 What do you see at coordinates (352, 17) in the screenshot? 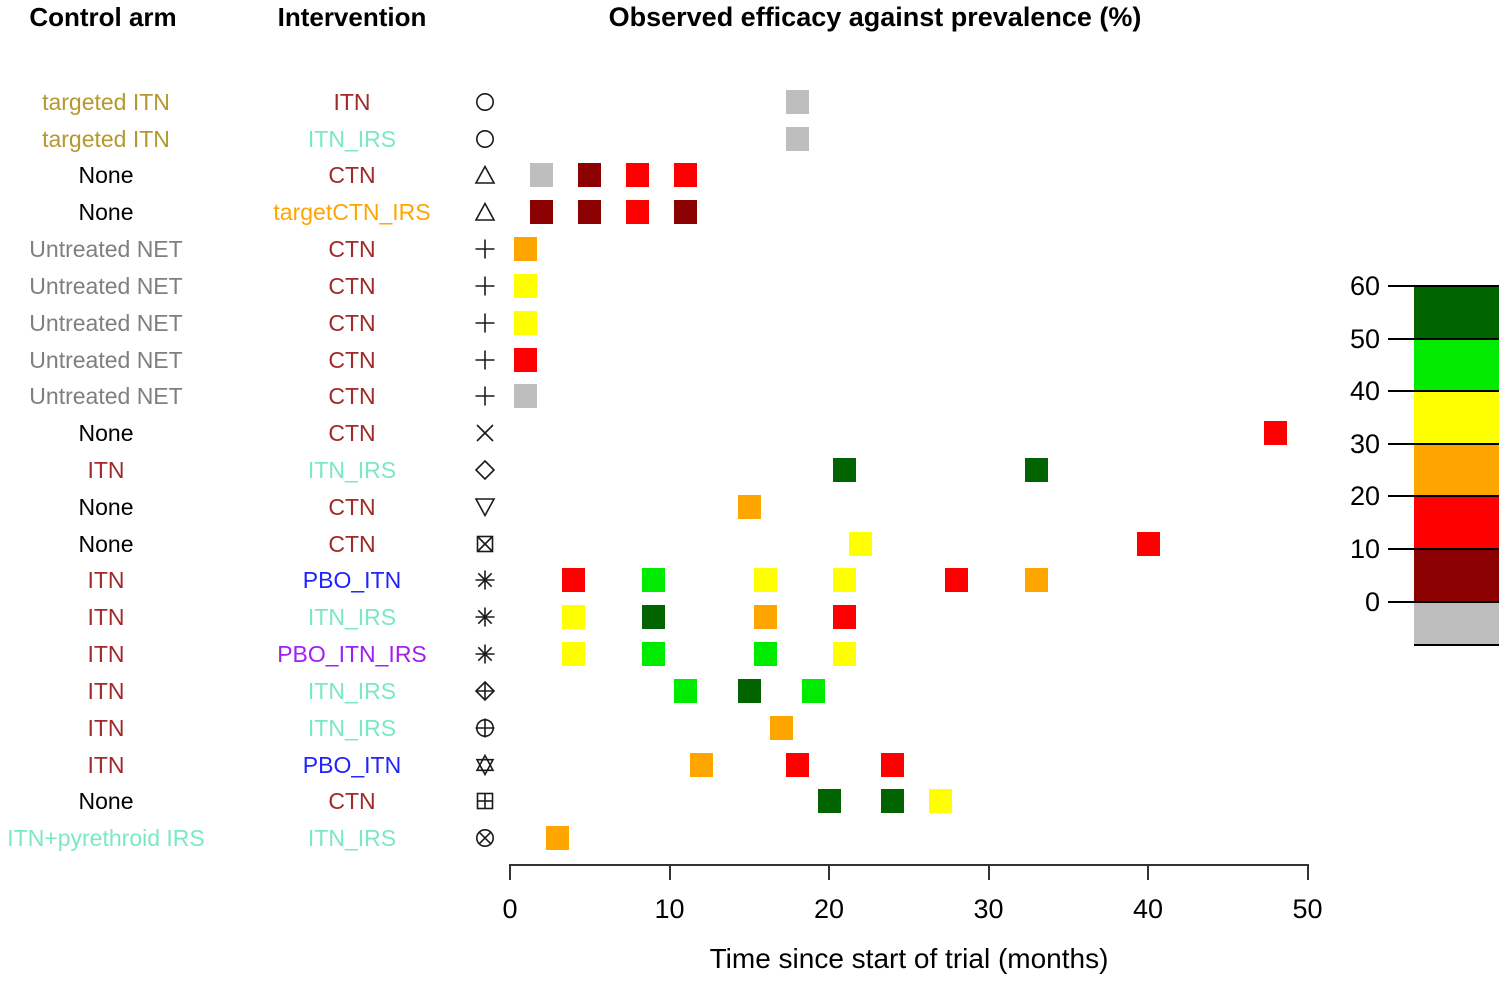
I see `intervention-header: Intervention` at bounding box center [352, 17].